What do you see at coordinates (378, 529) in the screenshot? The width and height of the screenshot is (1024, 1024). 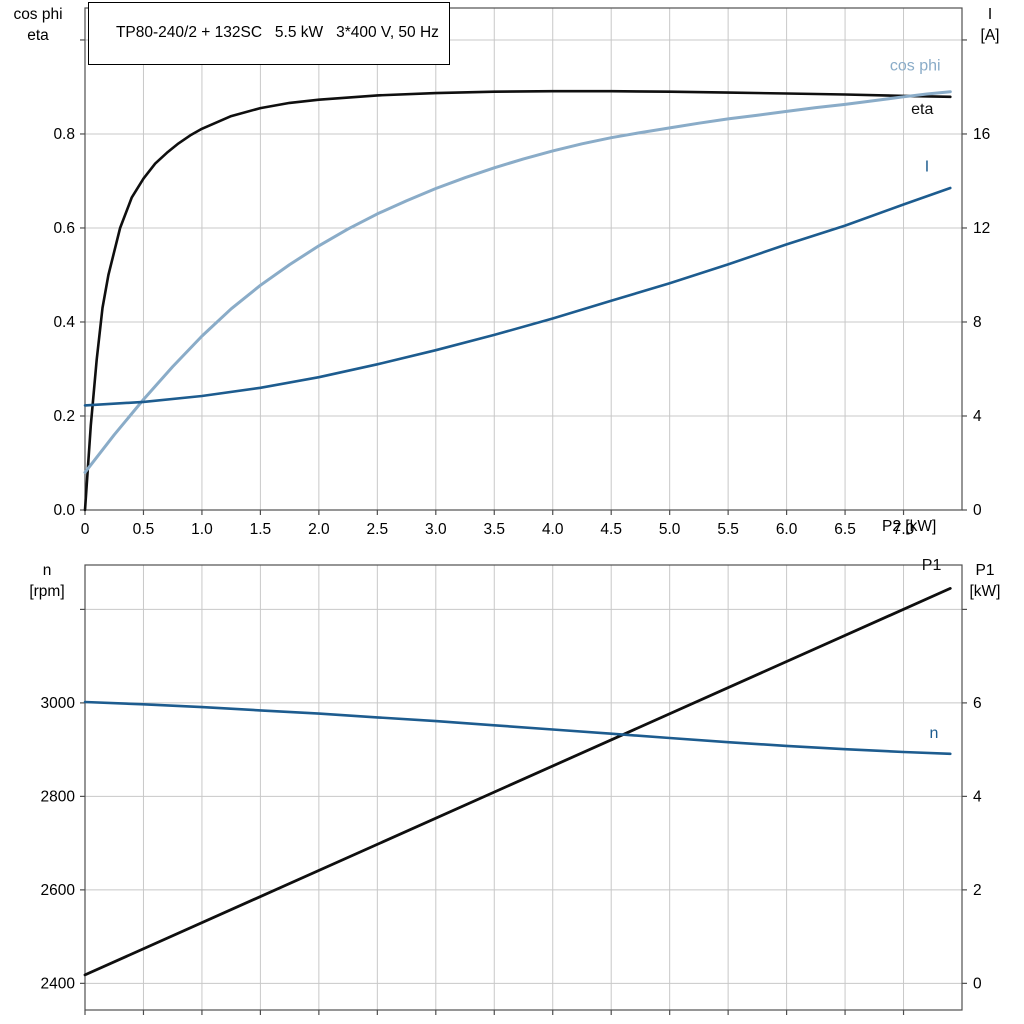 I see `svg-text: 2.5` at bounding box center [378, 529].